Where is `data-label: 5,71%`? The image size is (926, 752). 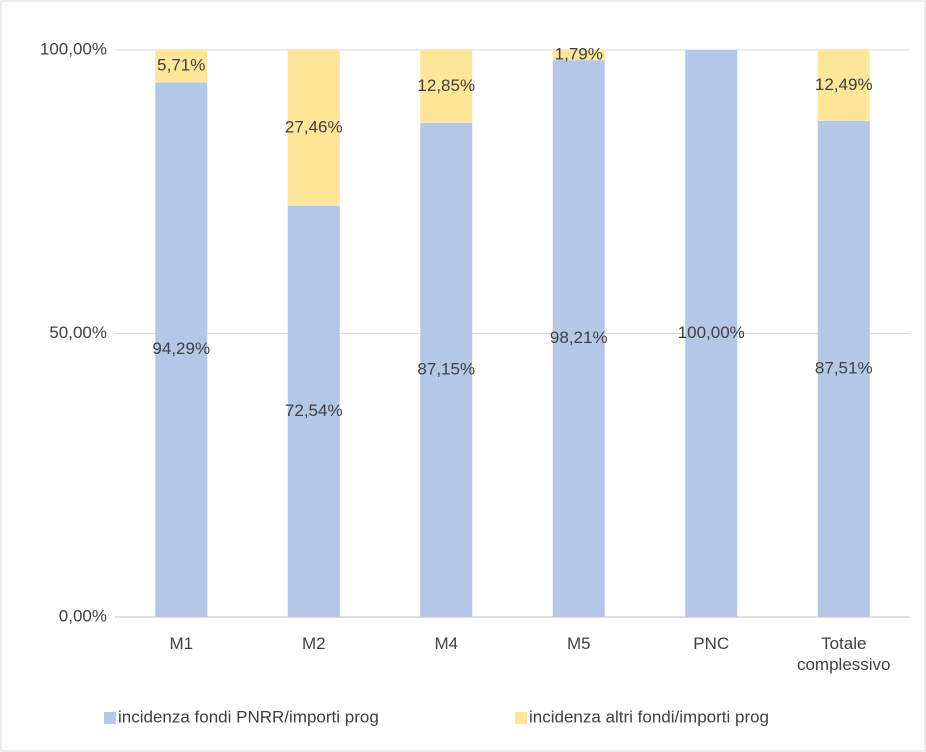 data-label: 5,71% is located at coordinates (181, 65).